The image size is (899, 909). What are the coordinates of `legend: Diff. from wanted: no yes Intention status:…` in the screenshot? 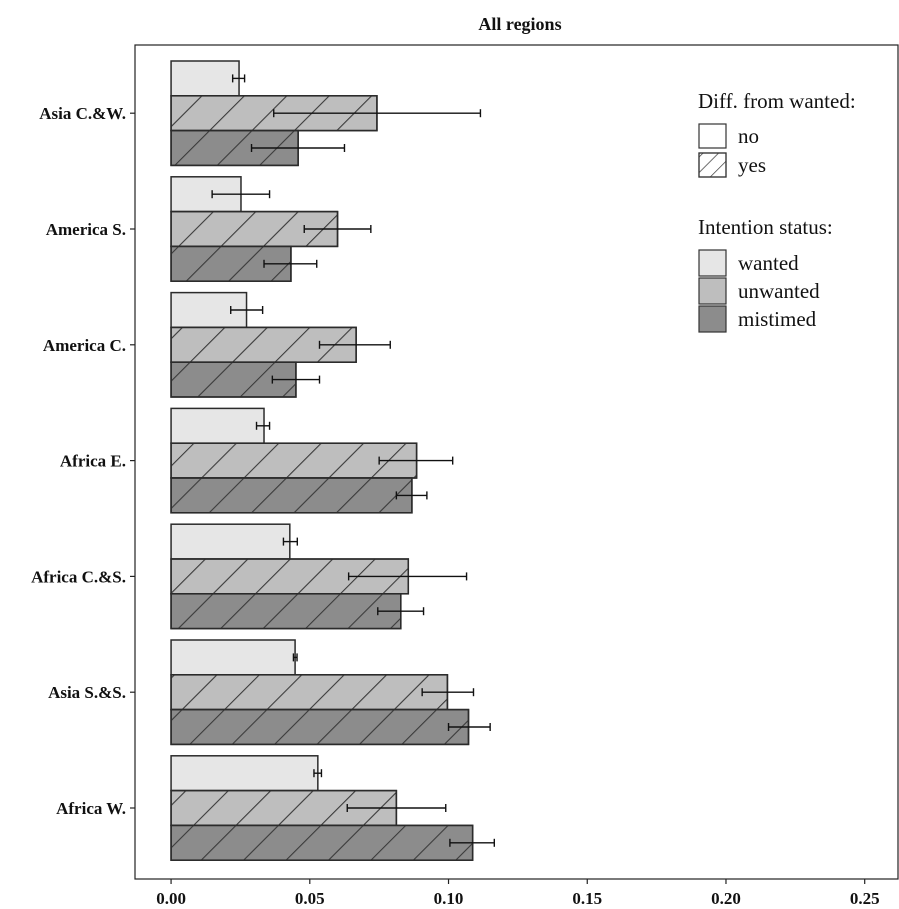 It's located at (777, 211).